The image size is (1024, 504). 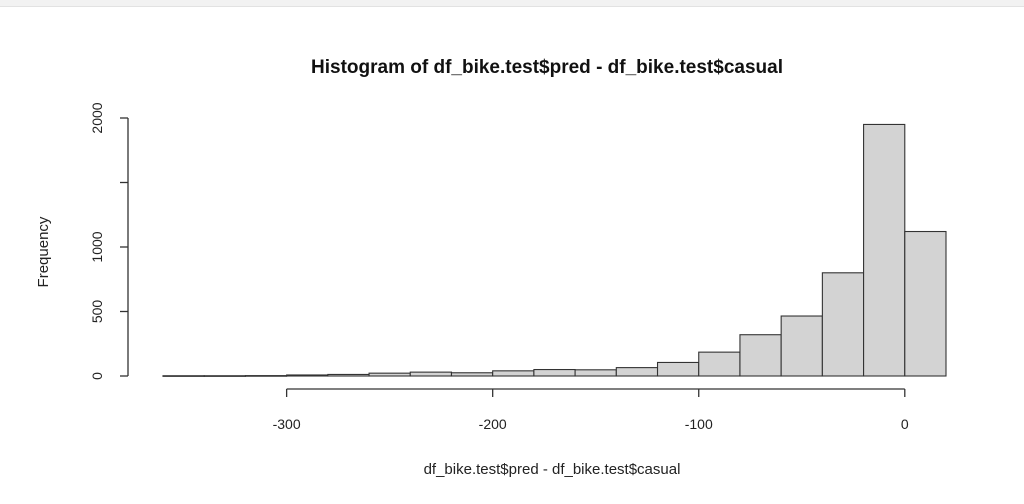 I want to click on window-top-bar, so click(x=512, y=3).